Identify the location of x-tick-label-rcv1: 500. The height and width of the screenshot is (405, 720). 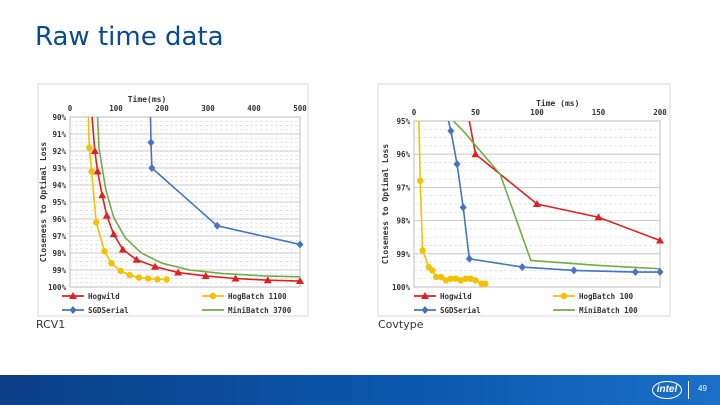
(300, 108).